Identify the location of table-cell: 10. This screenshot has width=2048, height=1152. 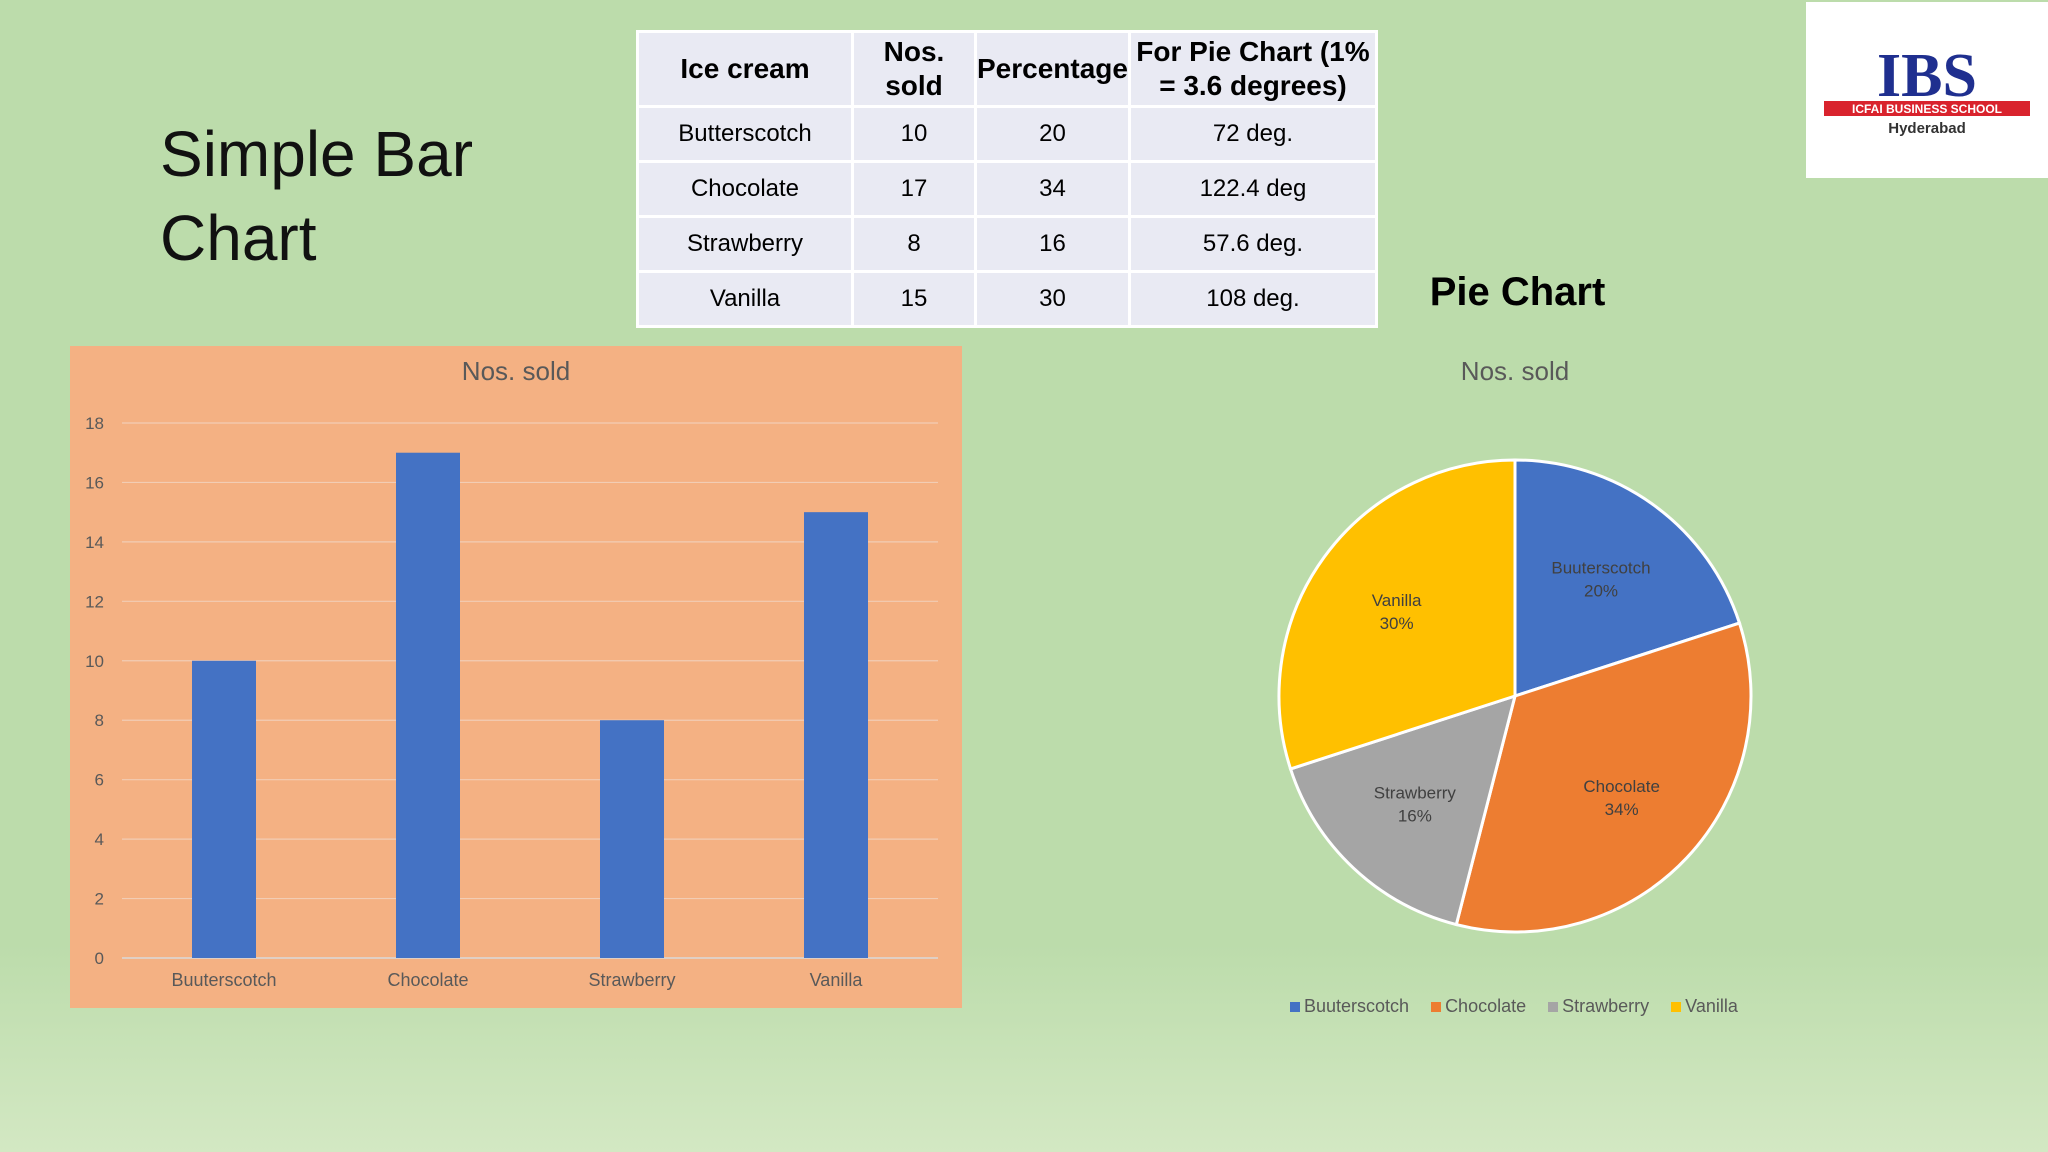
(914, 134).